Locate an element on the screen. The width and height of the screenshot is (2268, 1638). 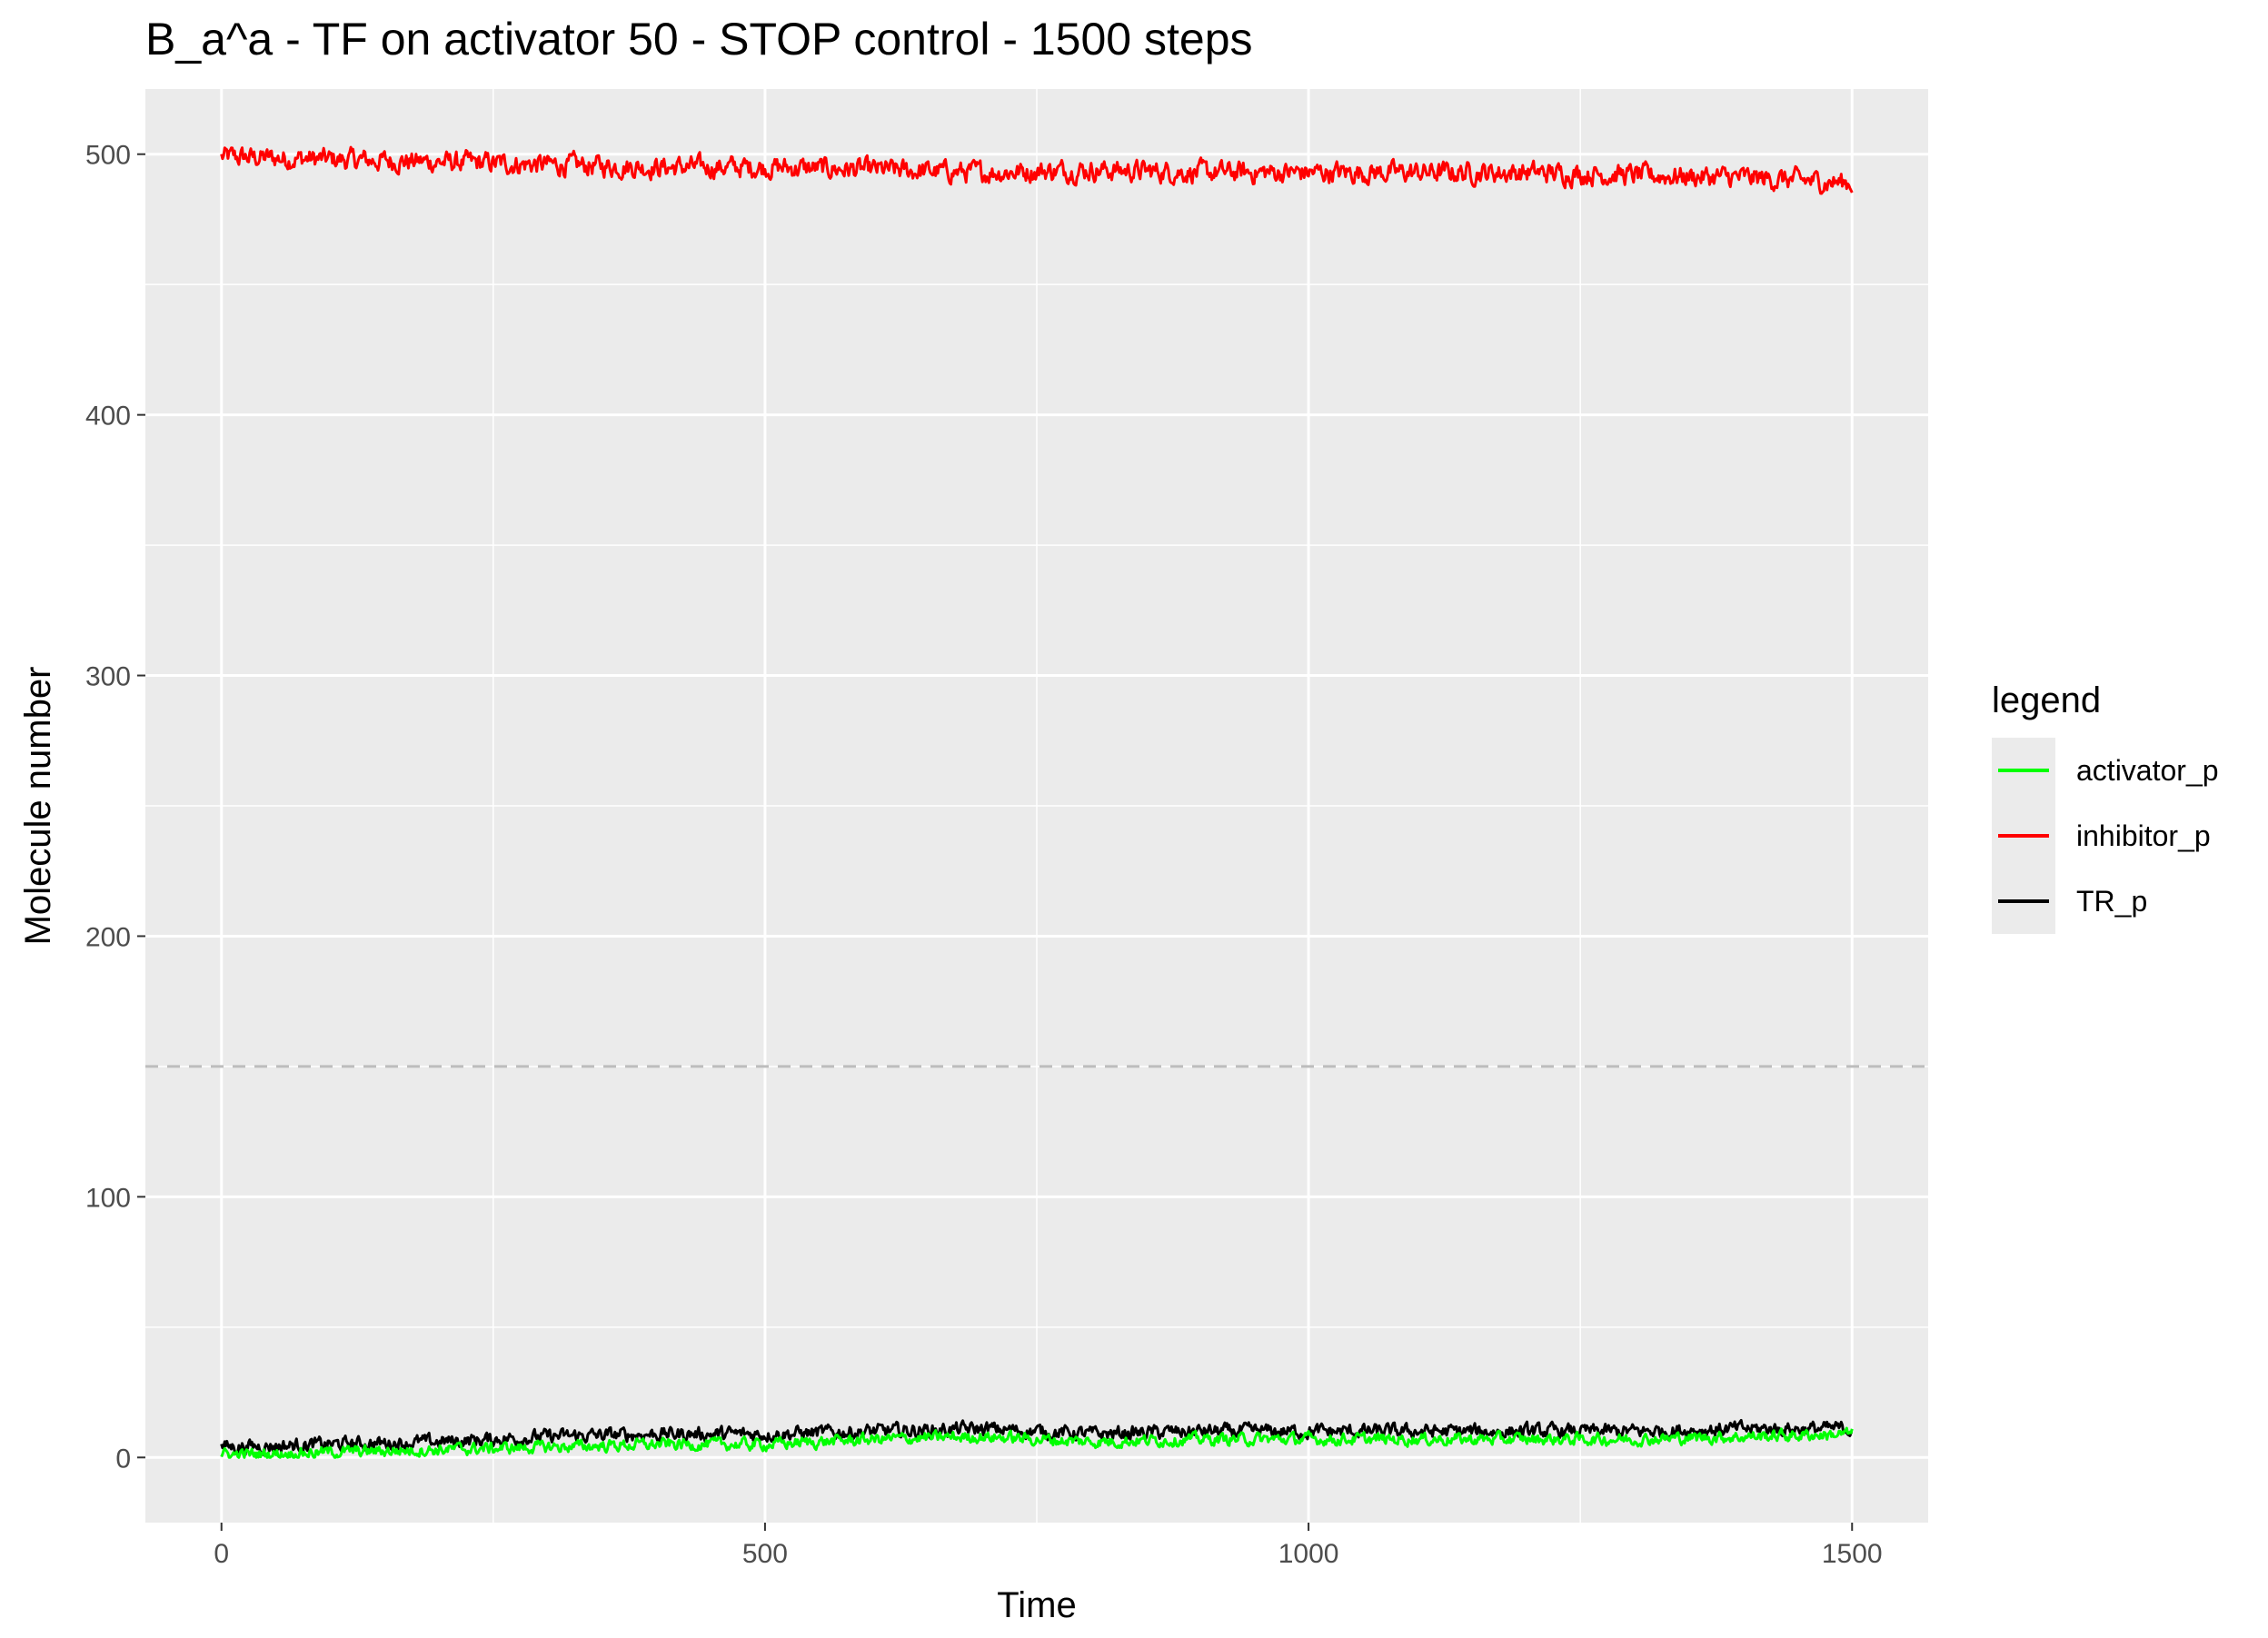
x-axis-title: Time is located at coordinates (1036, 1605).